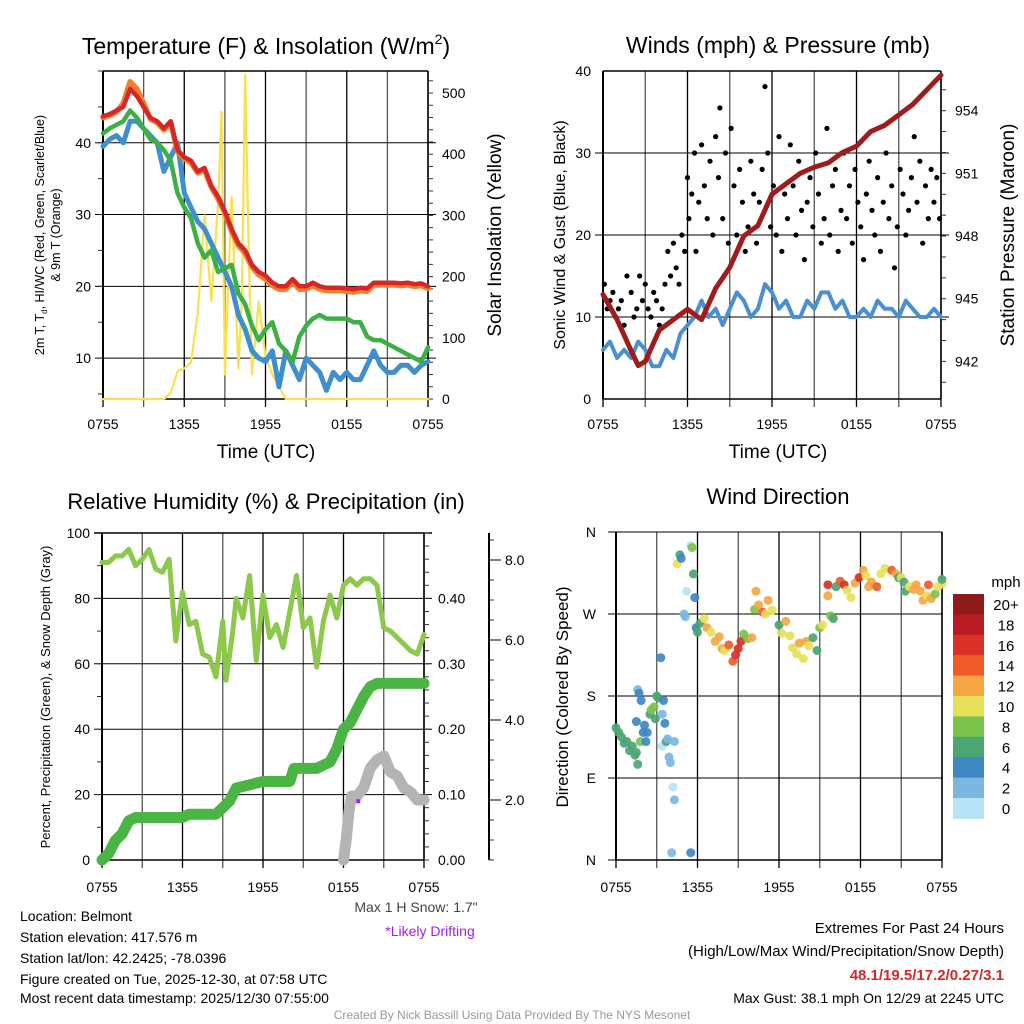  Describe the element at coordinates (1006, 625) in the screenshot. I see `colorbar-label: 18` at that location.